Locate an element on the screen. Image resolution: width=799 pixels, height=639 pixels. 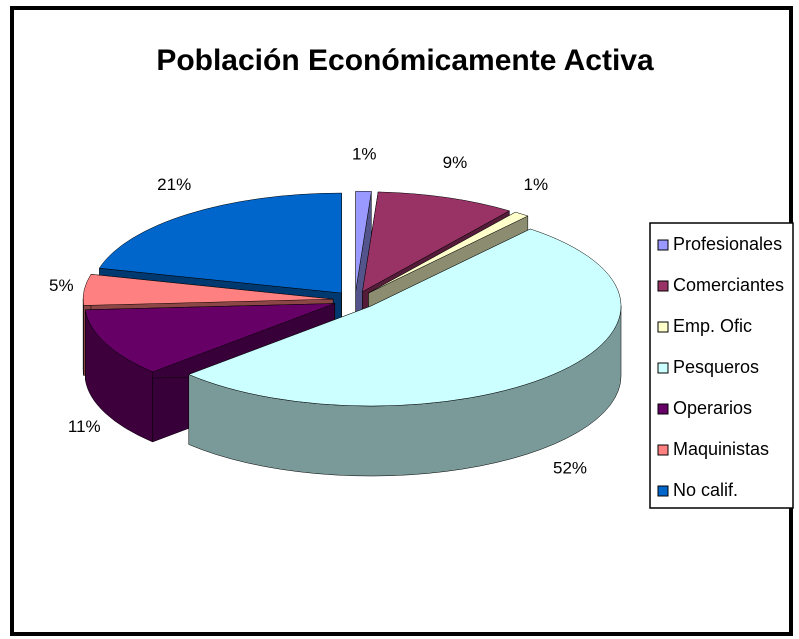
data-label: 5% is located at coordinates (61, 285).